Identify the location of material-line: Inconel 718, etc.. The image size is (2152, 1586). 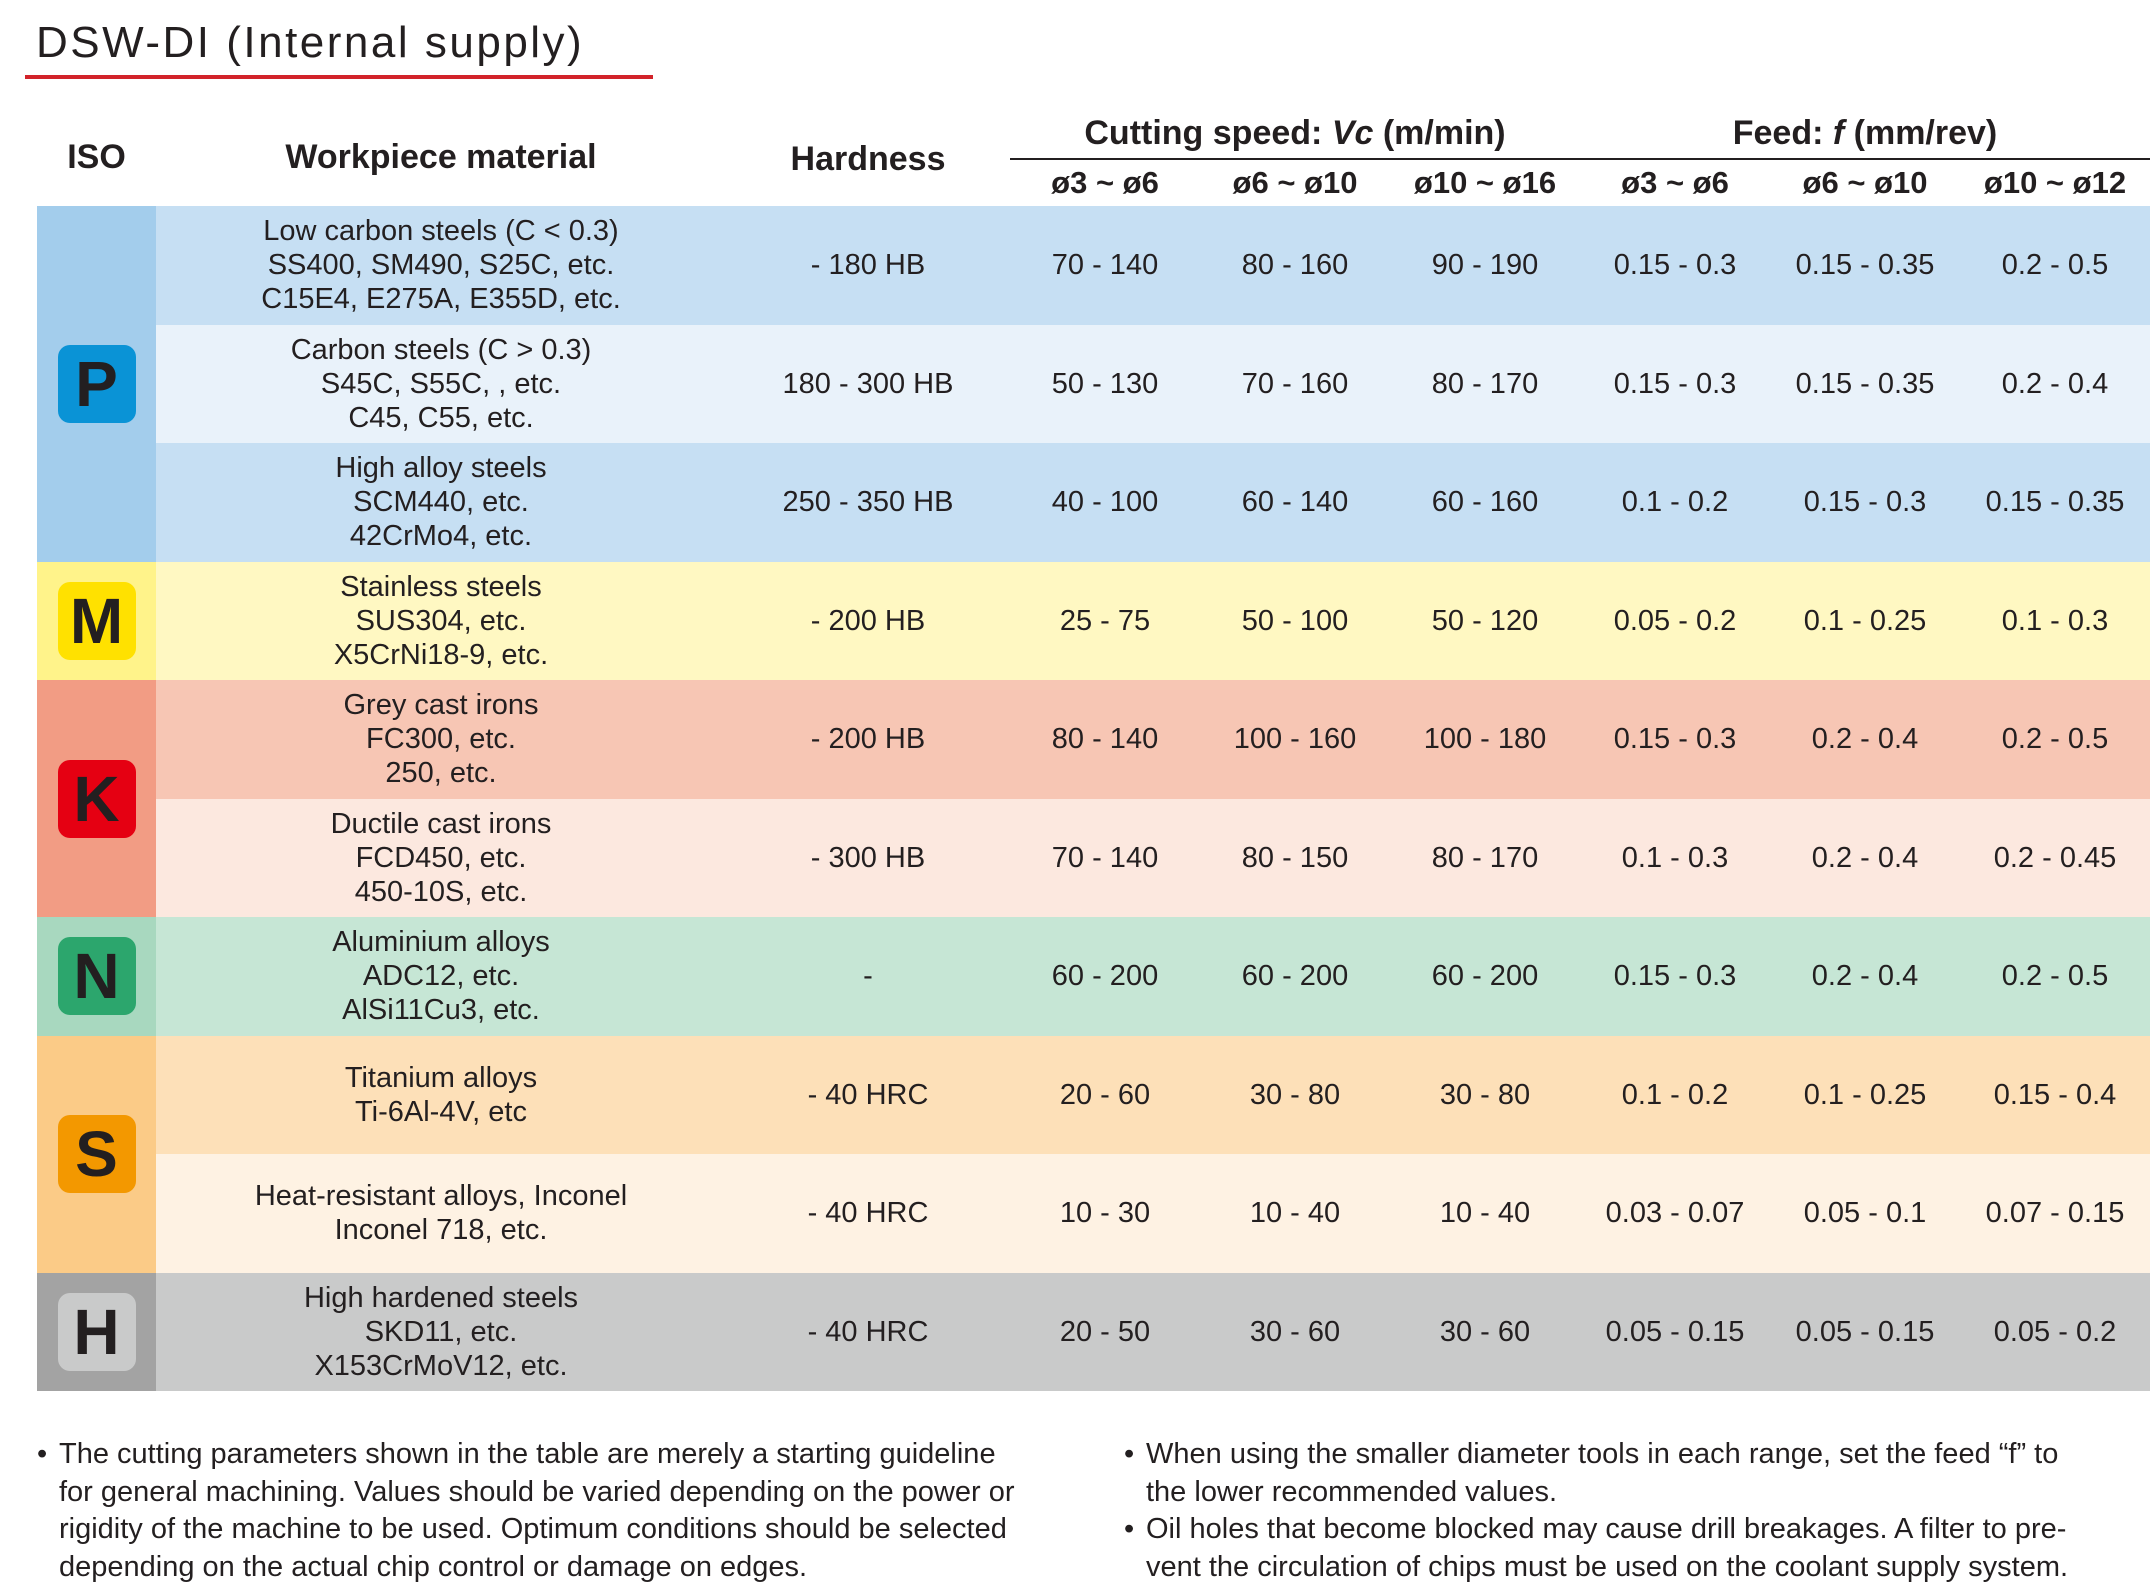
(441, 1230).